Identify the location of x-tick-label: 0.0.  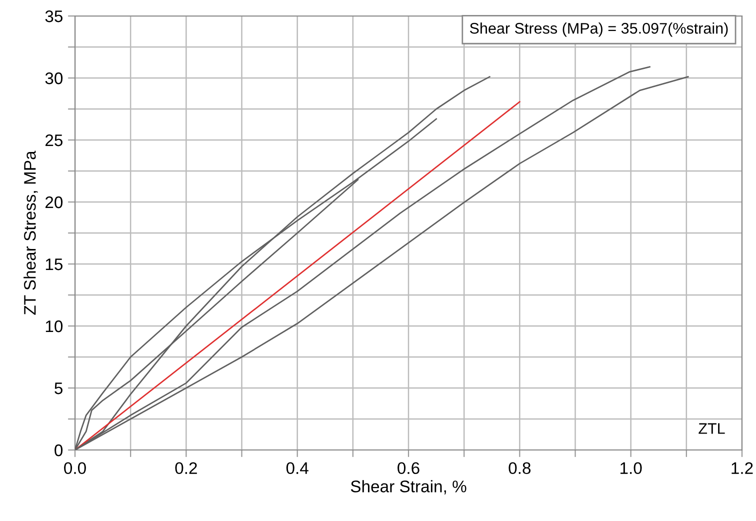
(75, 468).